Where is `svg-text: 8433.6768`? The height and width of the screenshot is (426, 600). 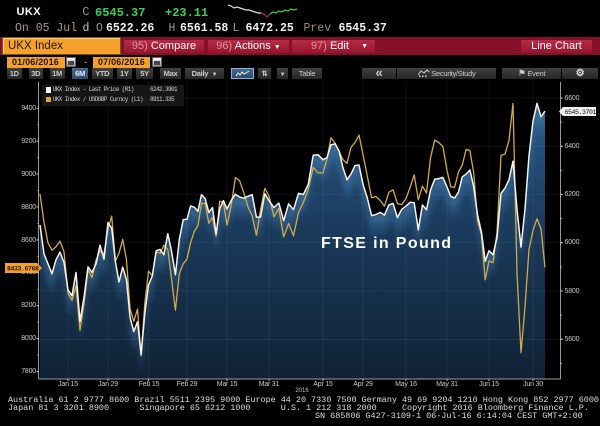
svg-text: 8433.6768 is located at coordinates (23, 269).